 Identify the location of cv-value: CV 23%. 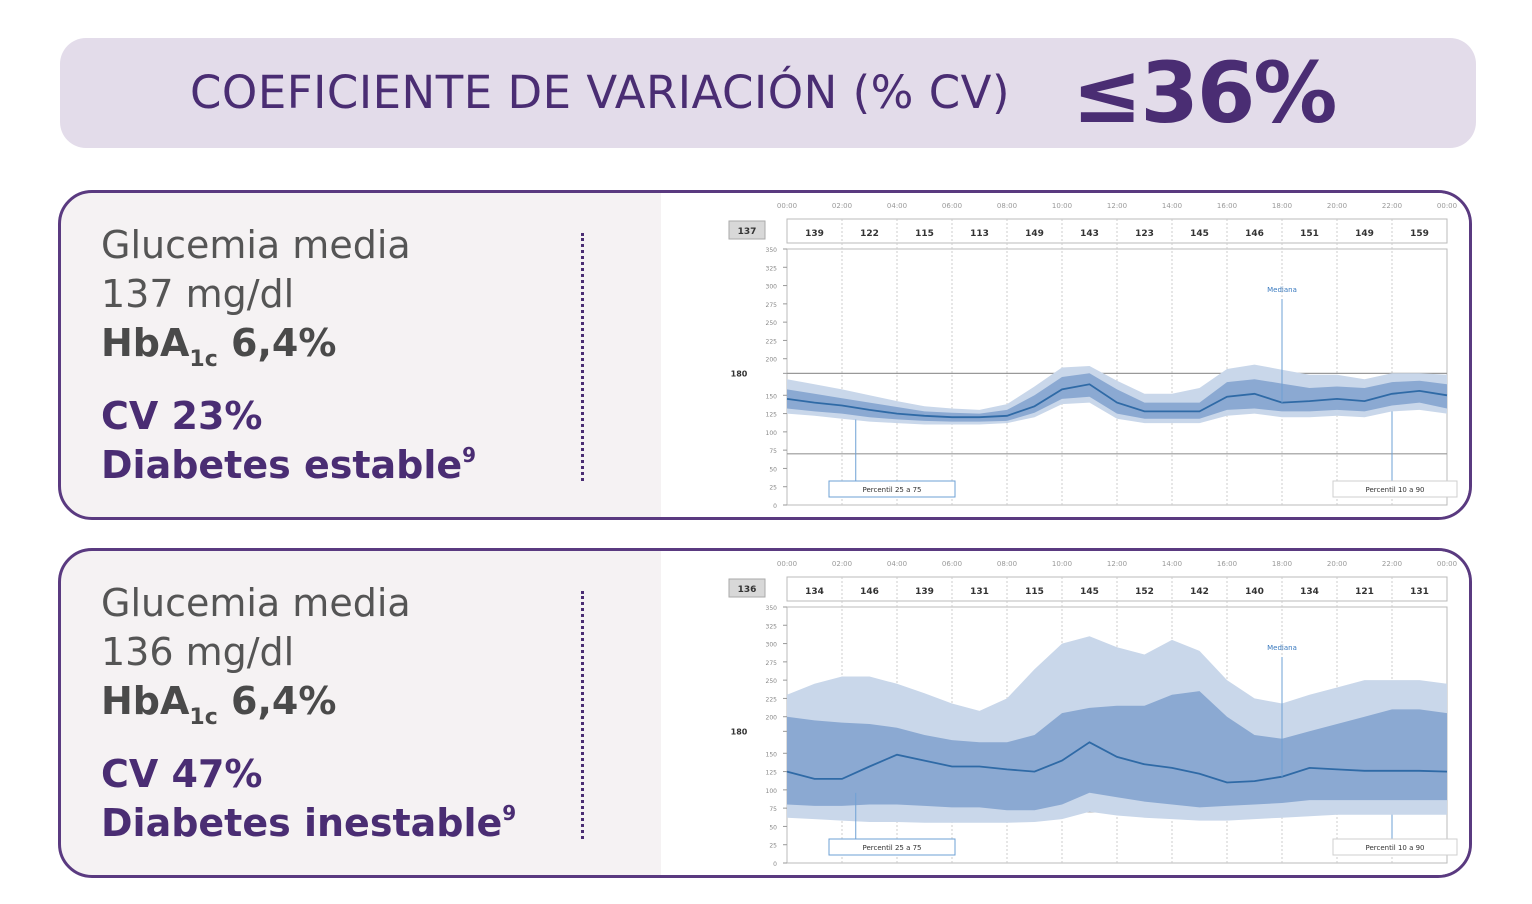
(182, 416).